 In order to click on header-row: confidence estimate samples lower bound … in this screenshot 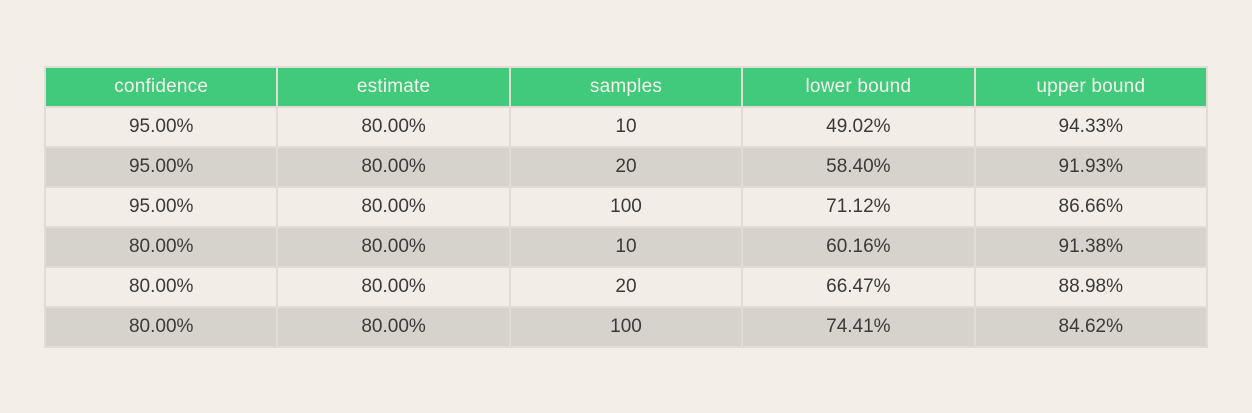, I will do `click(626, 87)`.